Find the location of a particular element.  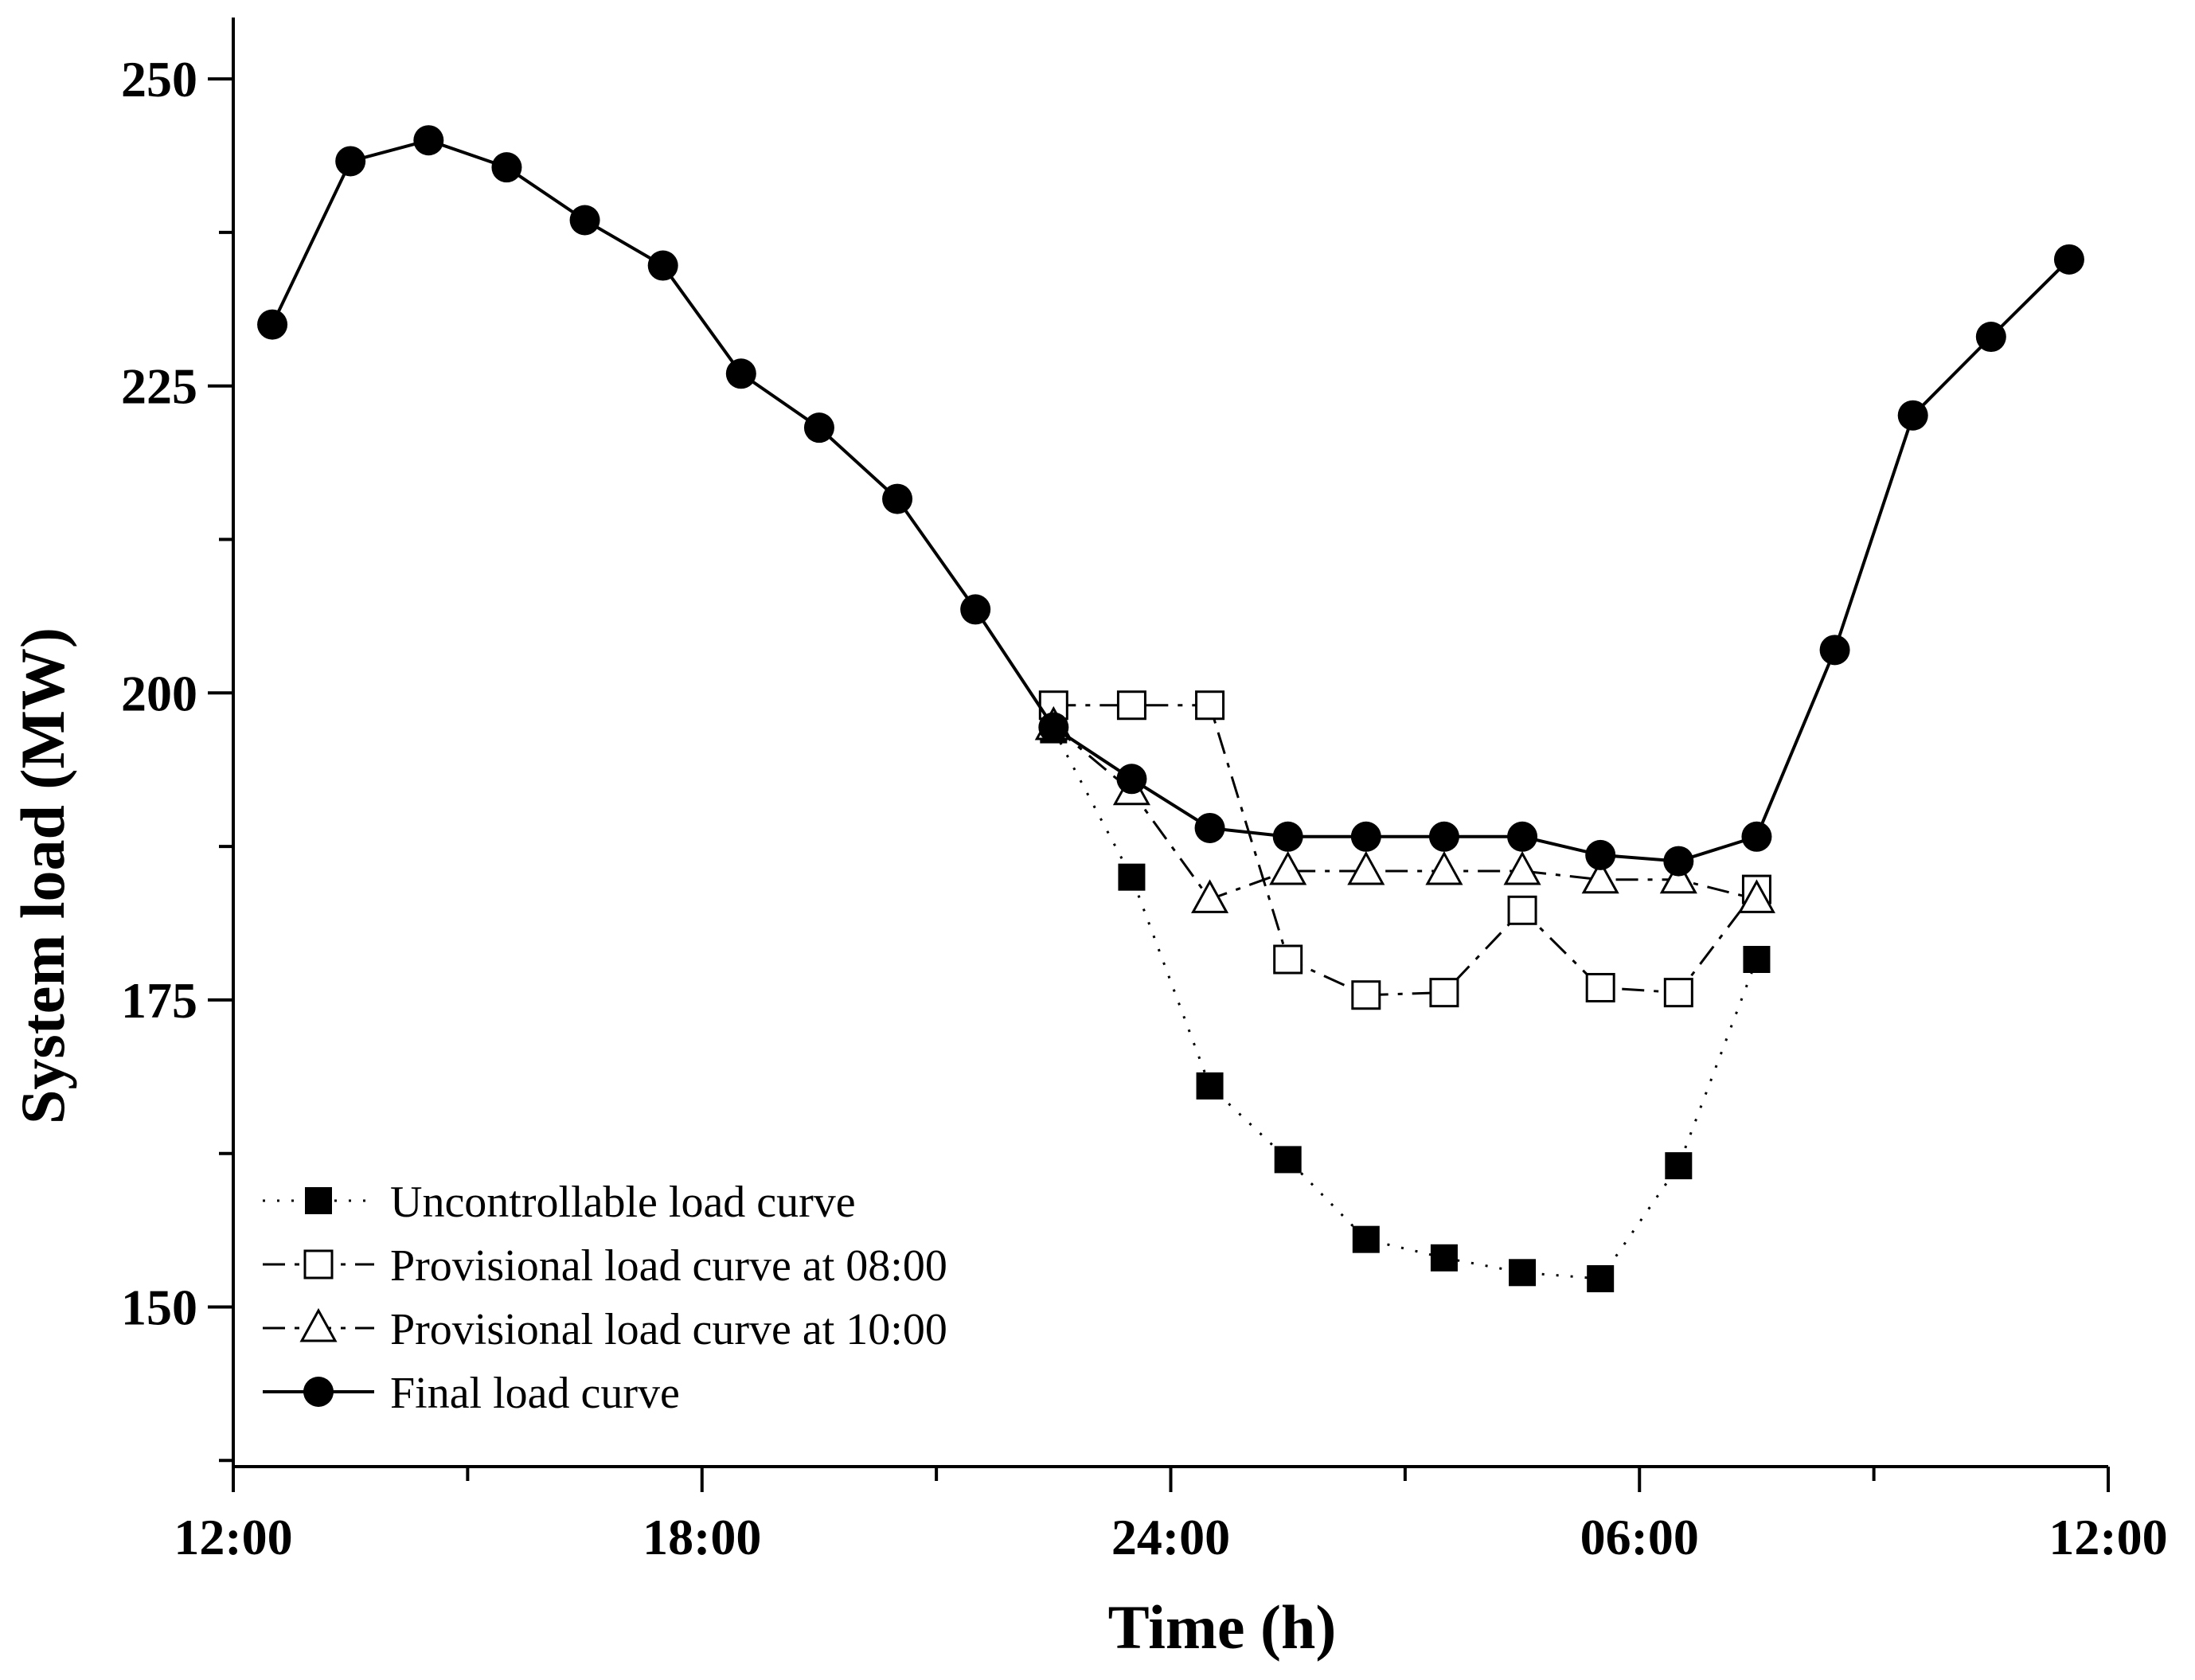

legend-item: Provisional load curve at 10:00 is located at coordinates (605, 1329).